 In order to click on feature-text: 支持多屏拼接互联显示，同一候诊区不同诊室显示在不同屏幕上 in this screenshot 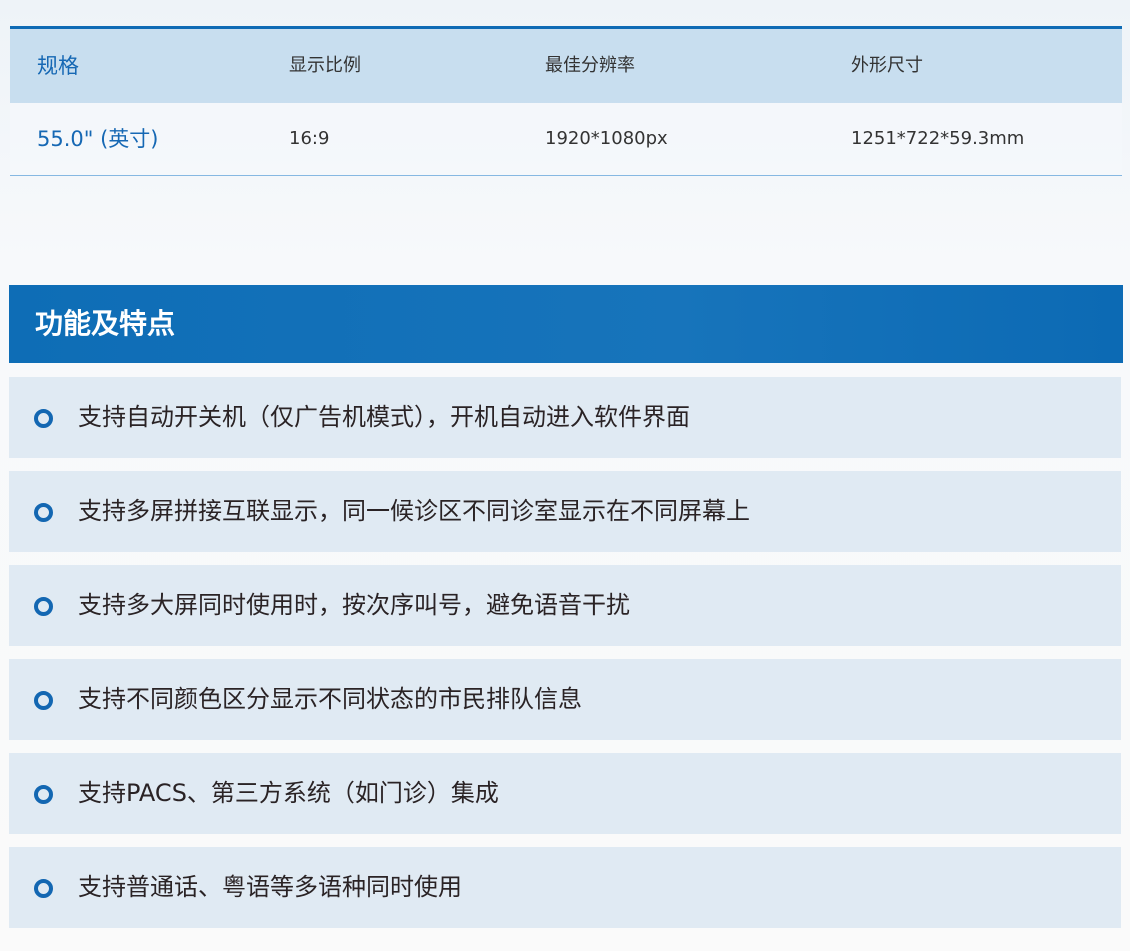, I will do `click(414, 511)`.